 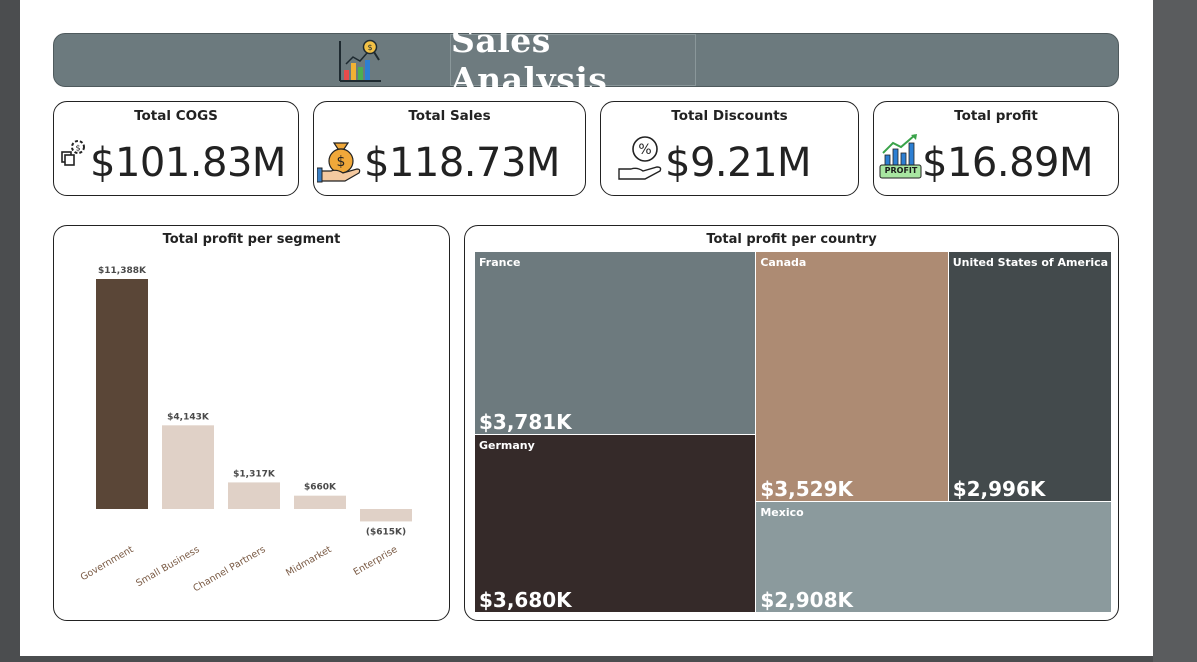 What do you see at coordinates (900, 156) in the screenshot?
I see `profit-chart-icon` at bounding box center [900, 156].